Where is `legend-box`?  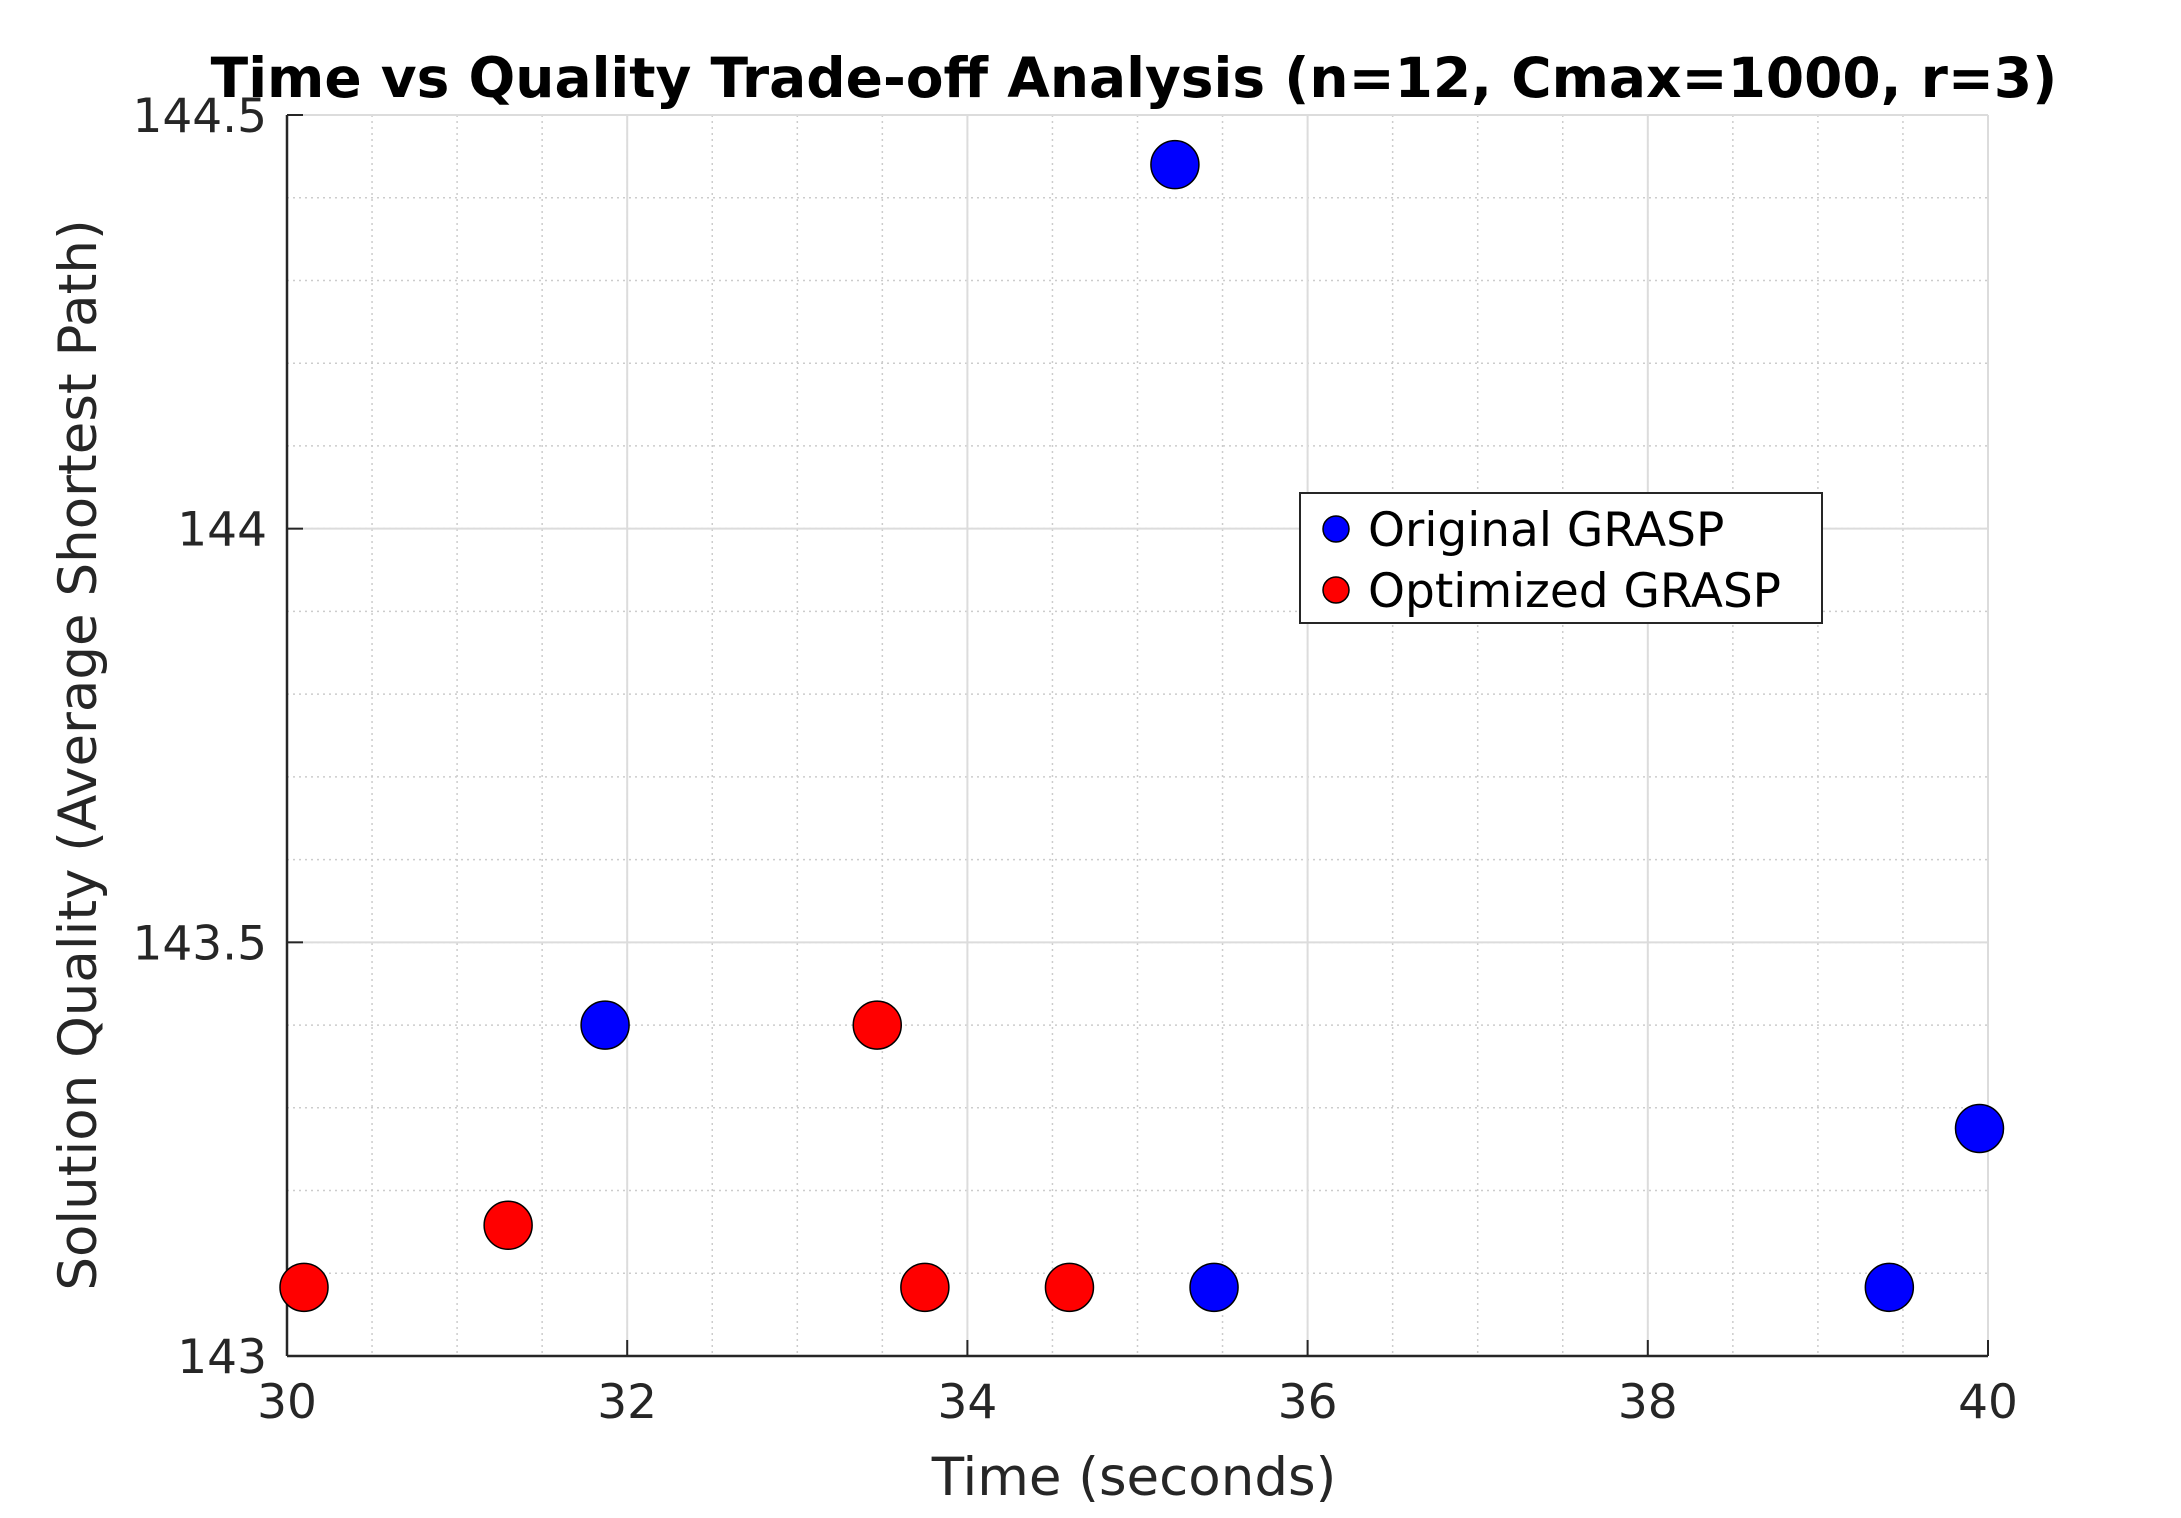
legend-box is located at coordinates (1561, 558).